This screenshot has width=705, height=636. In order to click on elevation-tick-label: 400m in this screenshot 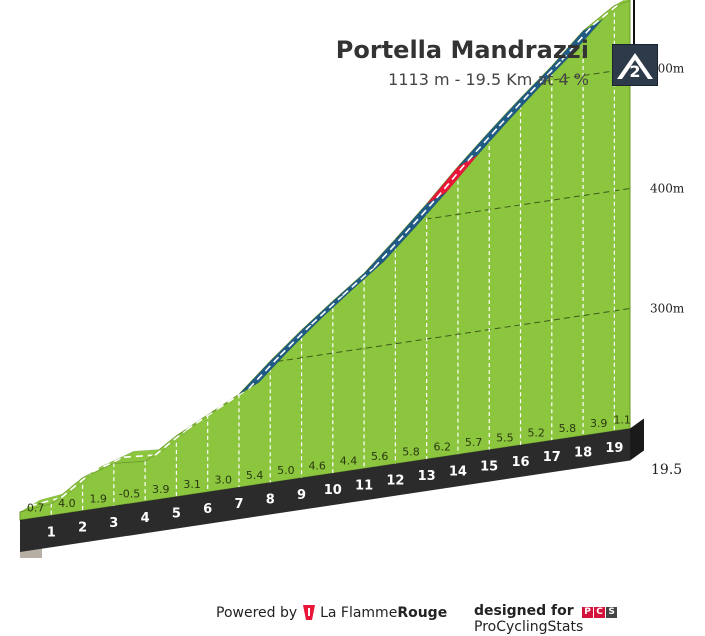, I will do `click(667, 189)`.